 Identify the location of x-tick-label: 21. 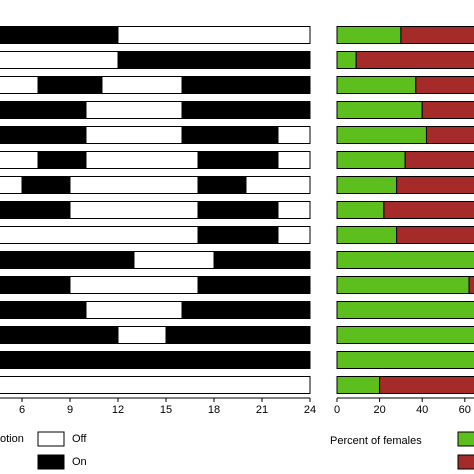
(262, 410).